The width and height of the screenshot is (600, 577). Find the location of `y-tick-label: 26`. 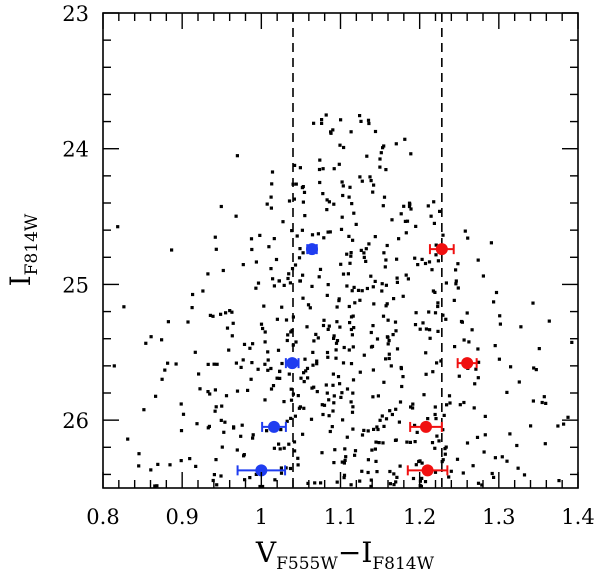

y-tick-label: 26 is located at coordinates (75, 421).